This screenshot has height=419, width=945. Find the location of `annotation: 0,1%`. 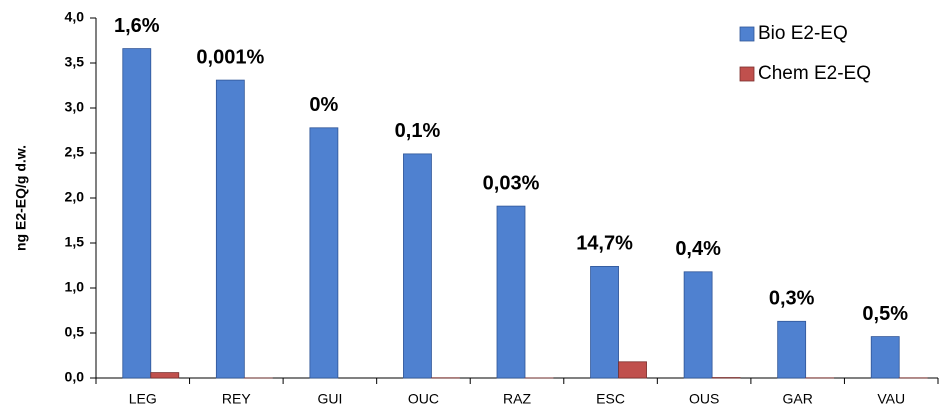

annotation: 0,1% is located at coordinates (418, 131).